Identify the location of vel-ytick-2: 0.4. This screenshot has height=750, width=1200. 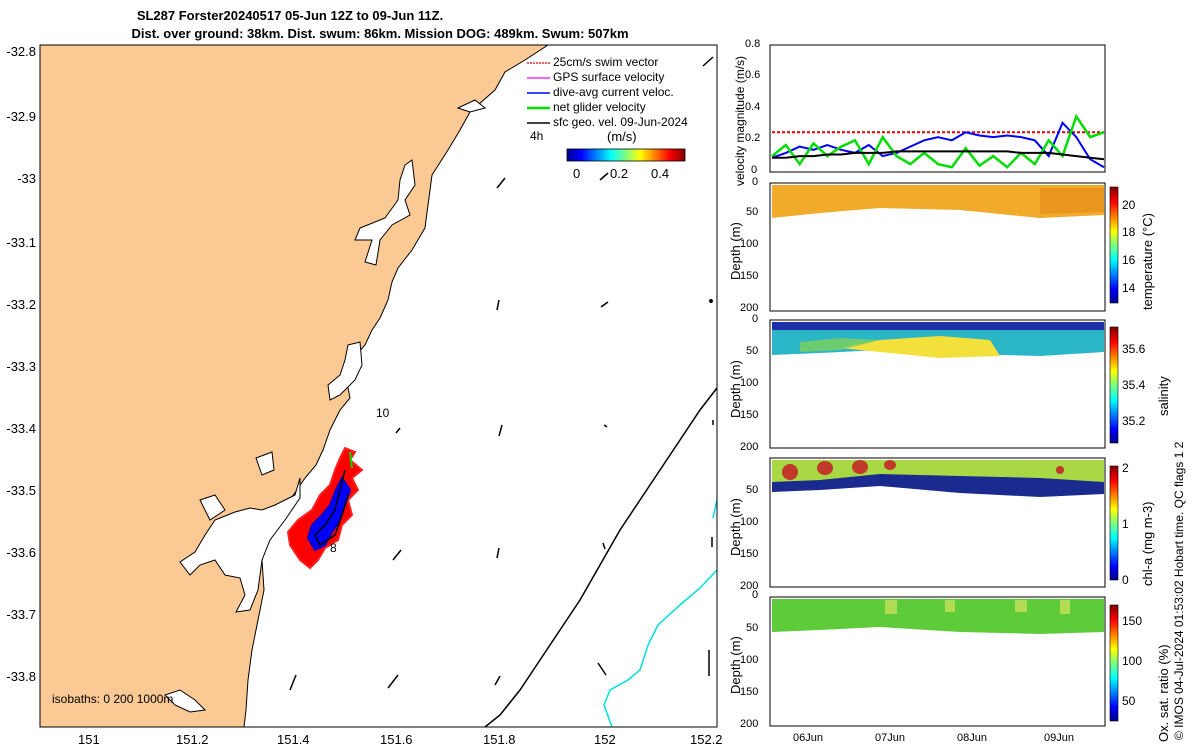
(753, 107).